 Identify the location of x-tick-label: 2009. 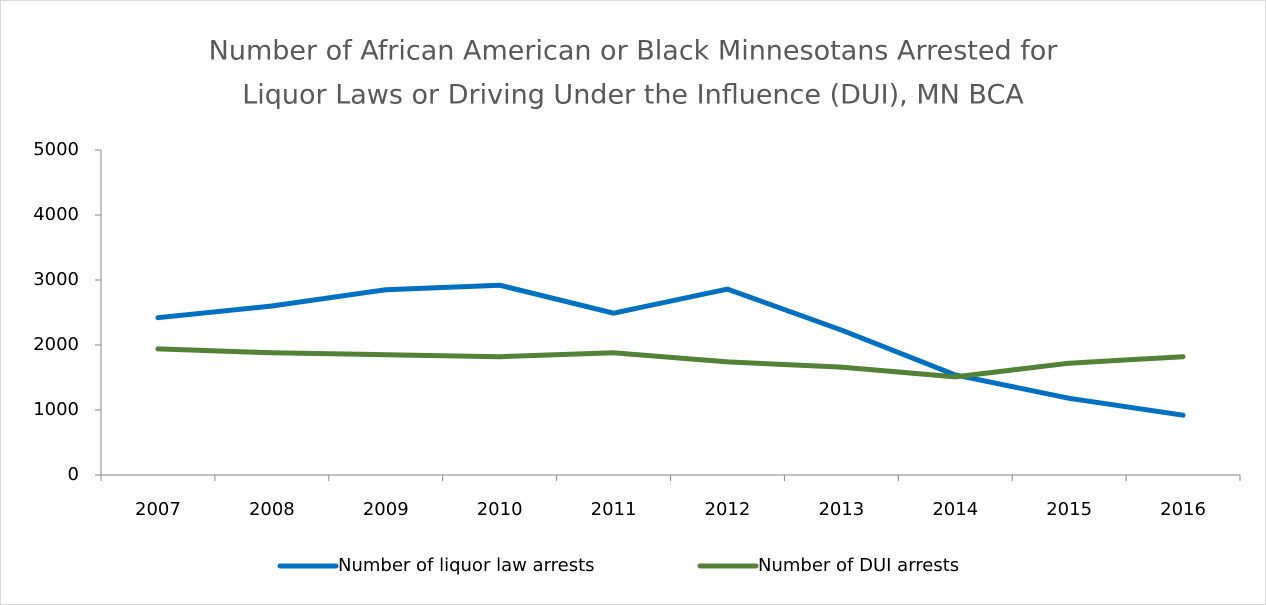
(386, 509).